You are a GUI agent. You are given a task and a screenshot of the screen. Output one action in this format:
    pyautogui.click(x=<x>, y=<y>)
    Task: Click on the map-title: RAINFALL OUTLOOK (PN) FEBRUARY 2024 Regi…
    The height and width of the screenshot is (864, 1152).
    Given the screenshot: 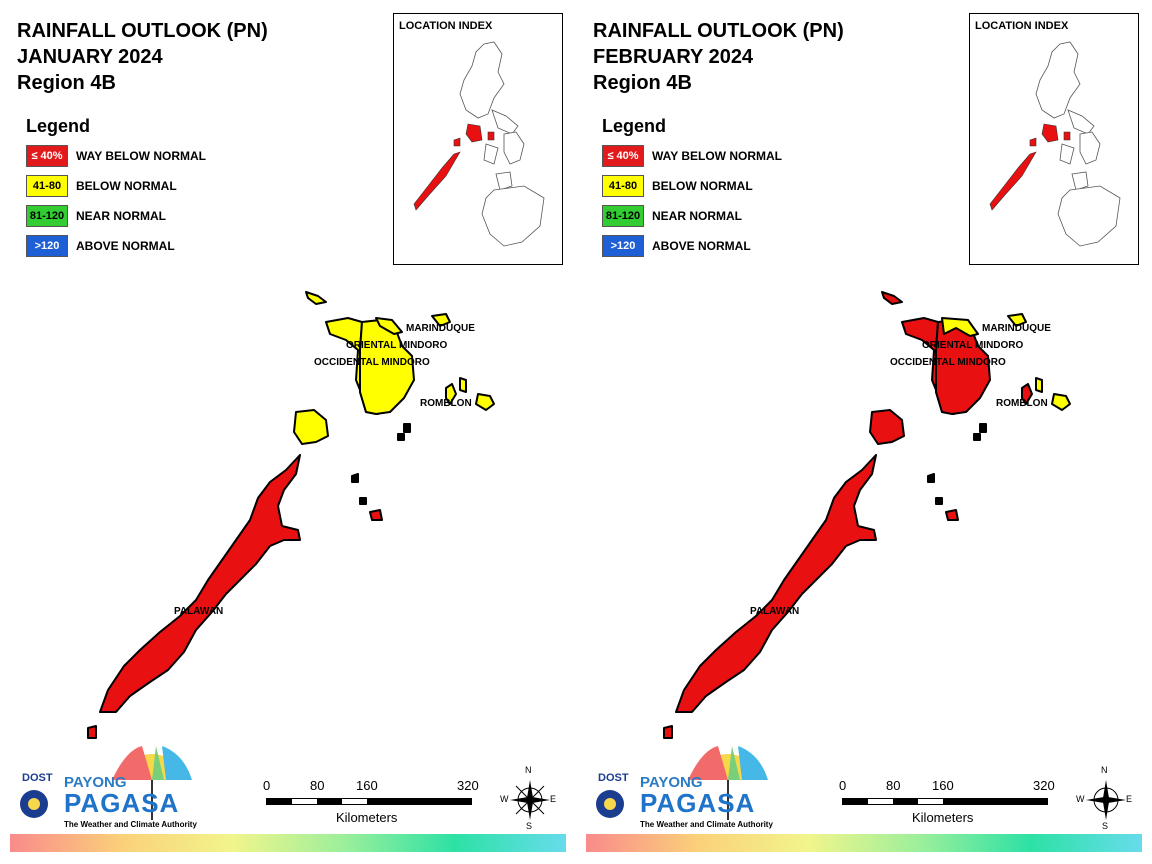 What is the action you would take?
    pyautogui.click(x=718, y=57)
    